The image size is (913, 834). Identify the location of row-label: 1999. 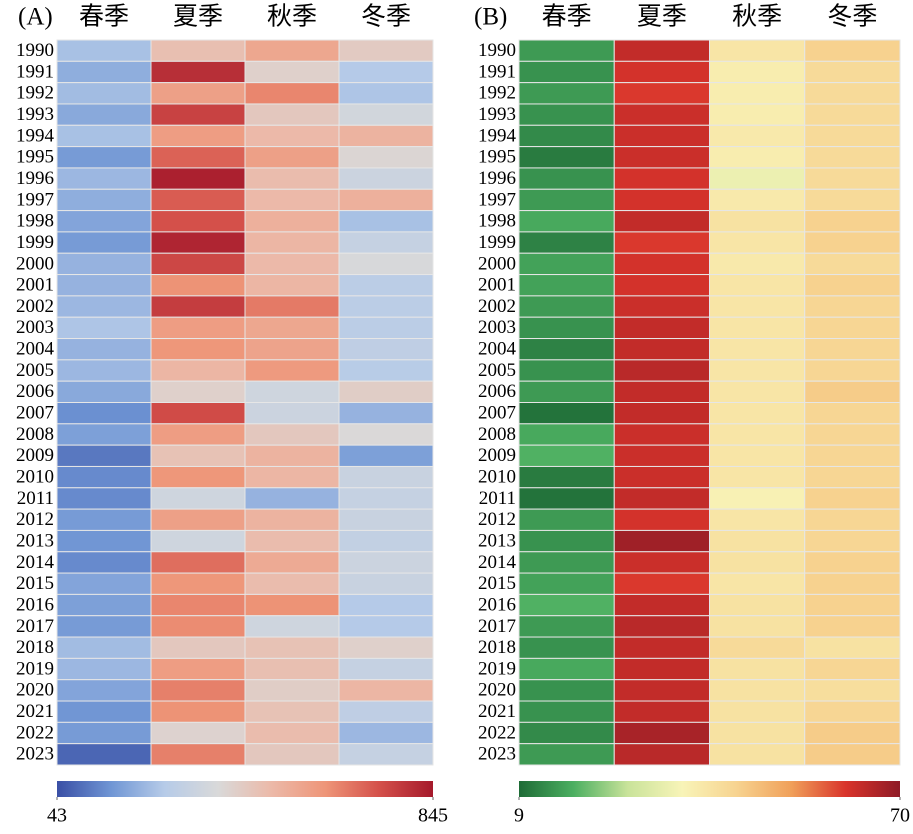
(35, 242).